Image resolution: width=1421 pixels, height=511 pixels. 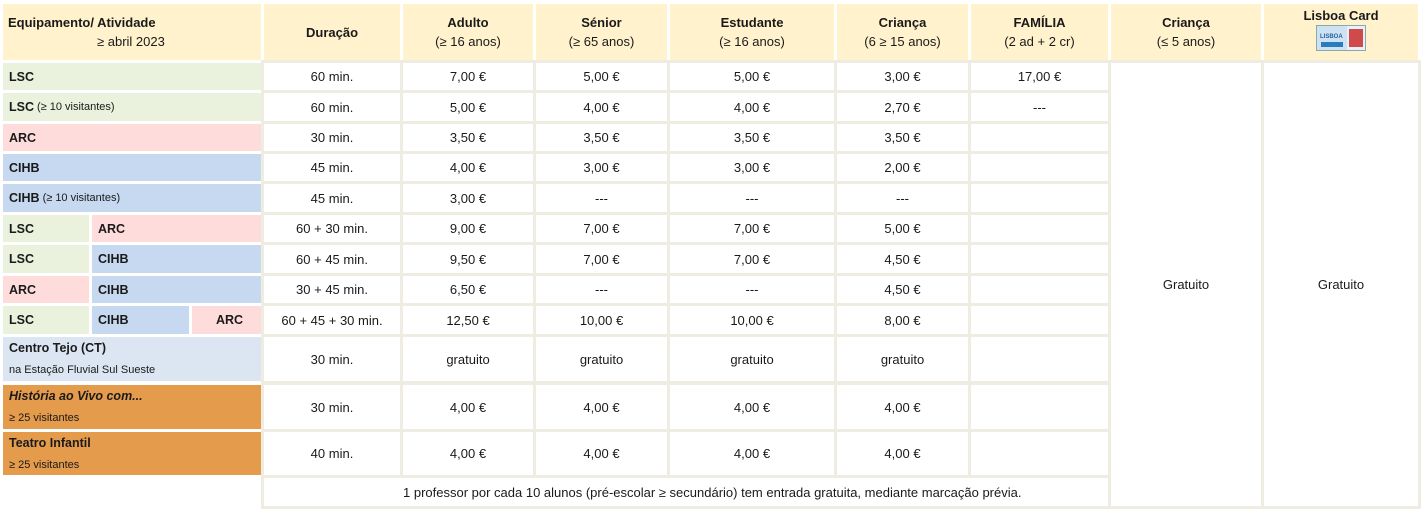 I want to click on row-label-text: Teatro Infantil, so click(x=50, y=442).